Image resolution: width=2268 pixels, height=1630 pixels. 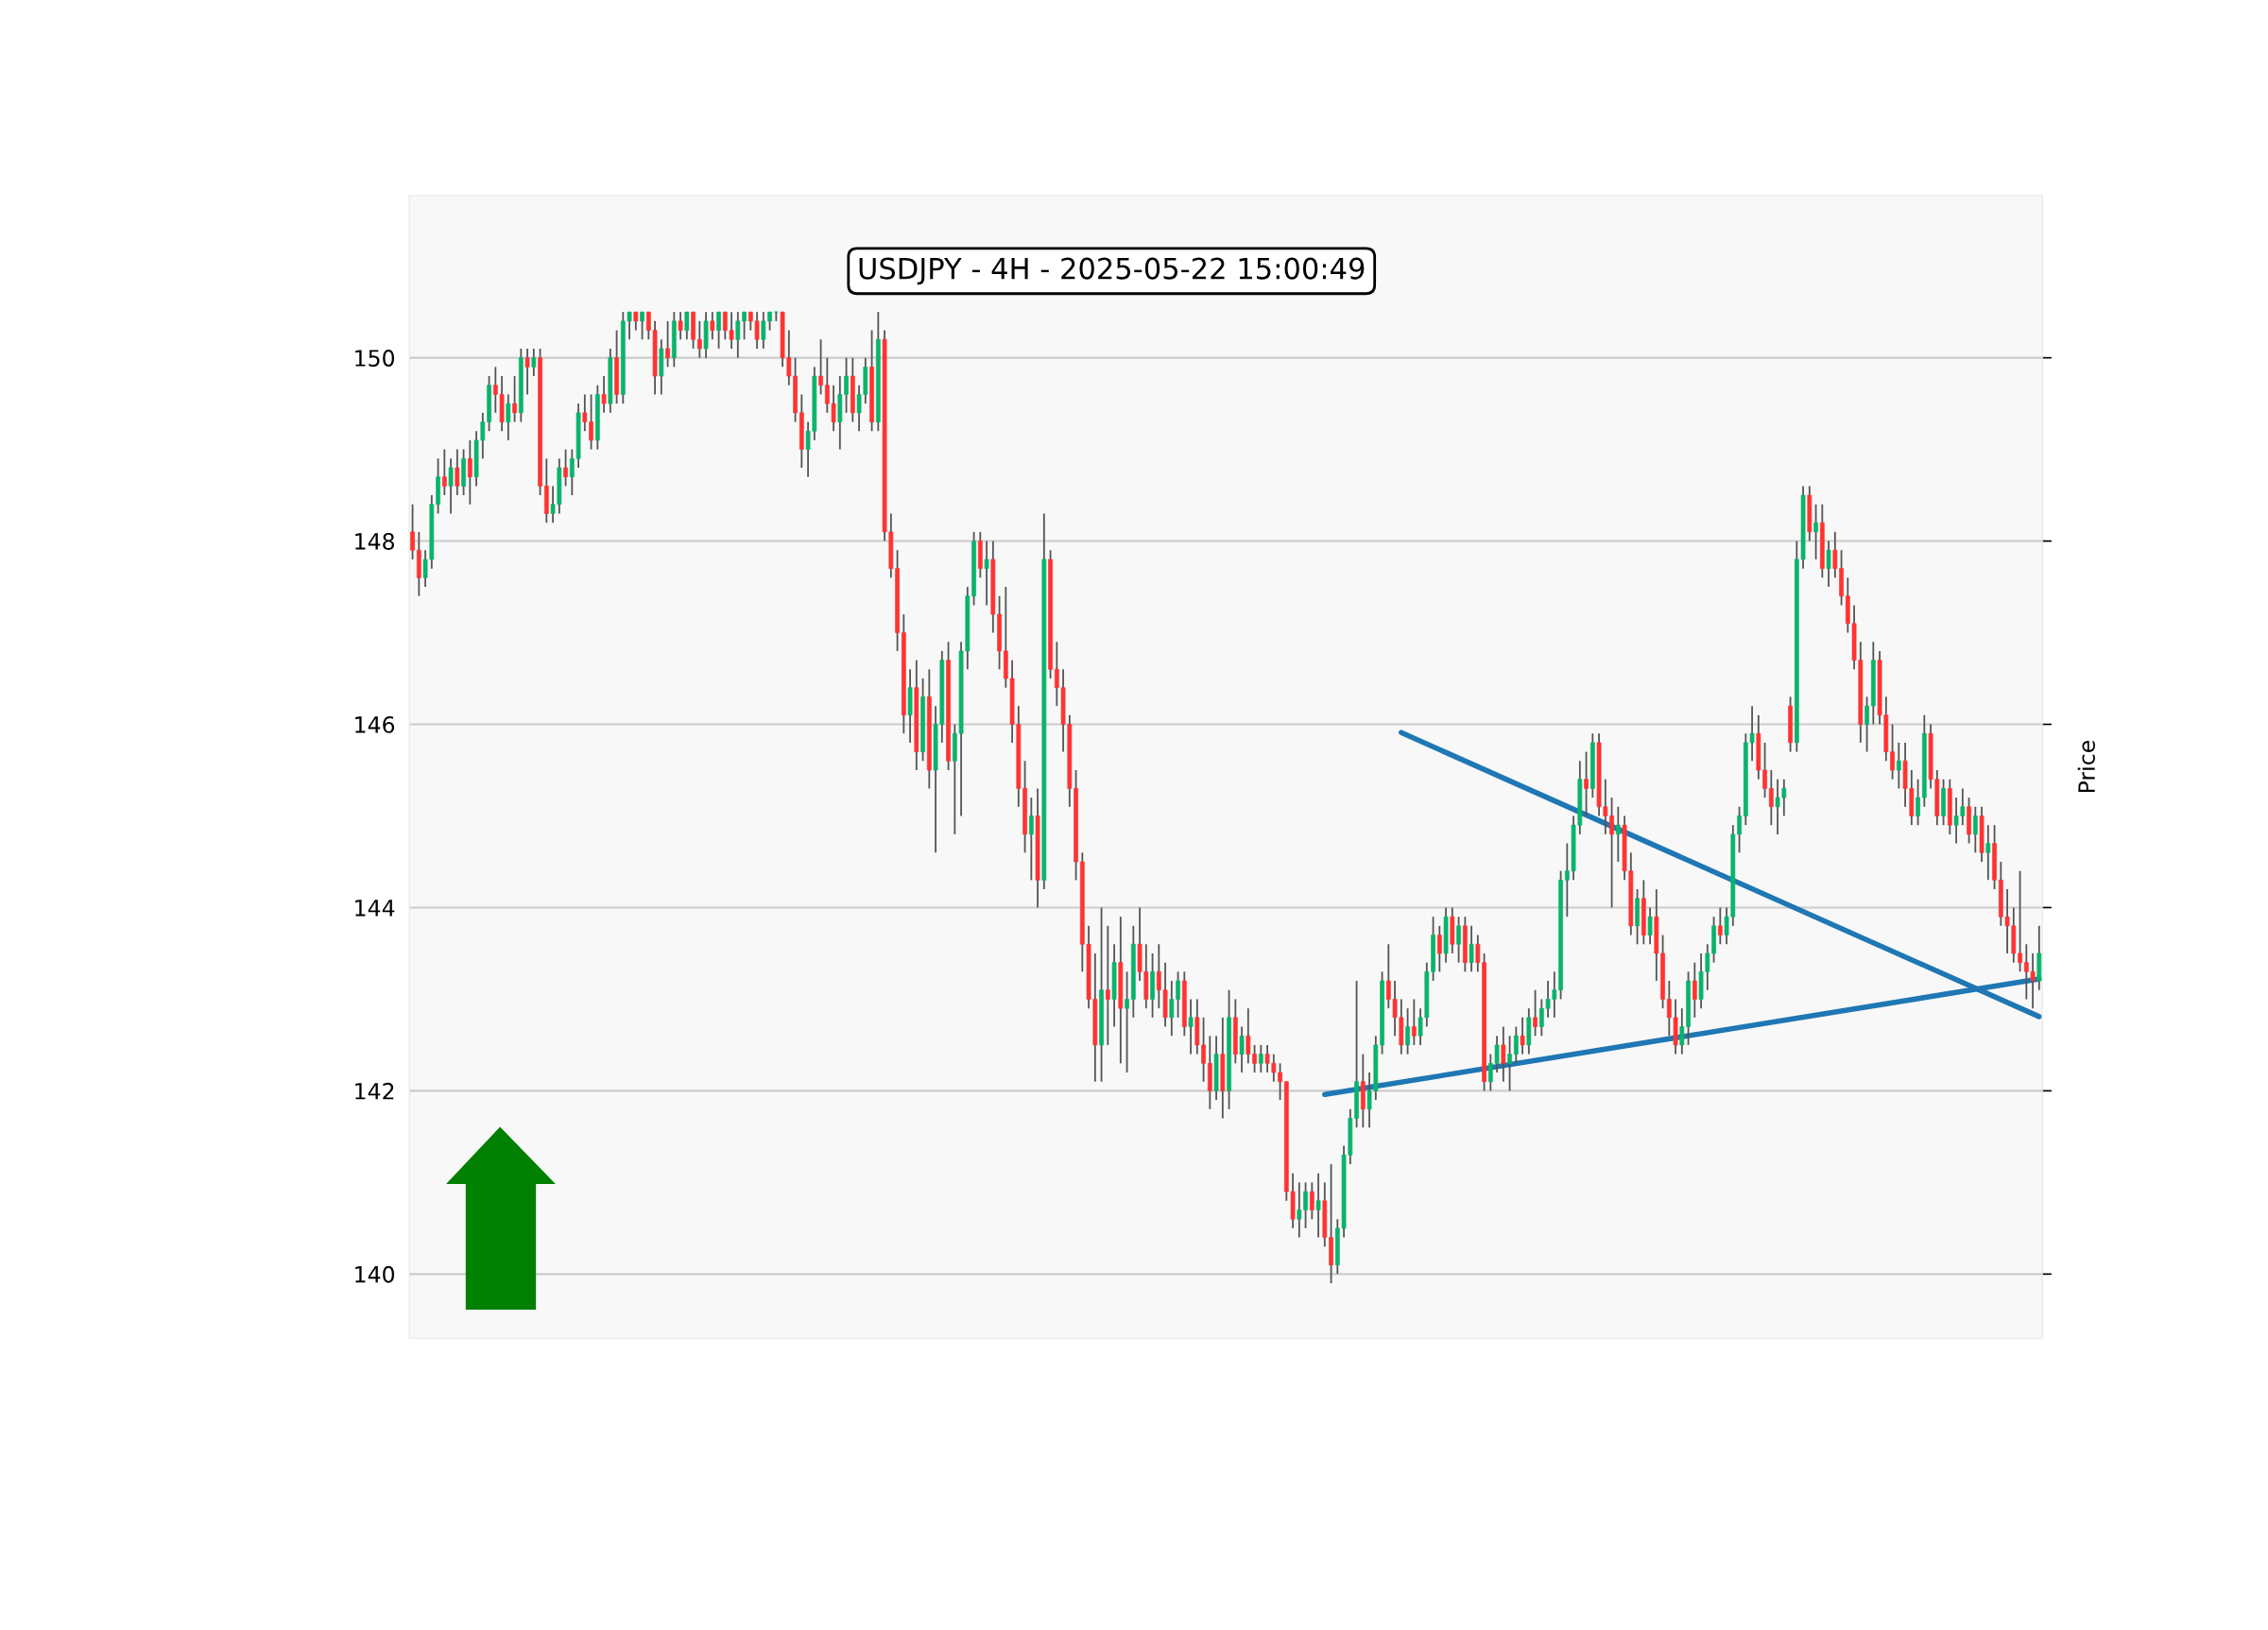 What do you see at coordinates (375, 724) in the screenshot?
I see `y-tick-label: 146` at bounding box center [375, 724].